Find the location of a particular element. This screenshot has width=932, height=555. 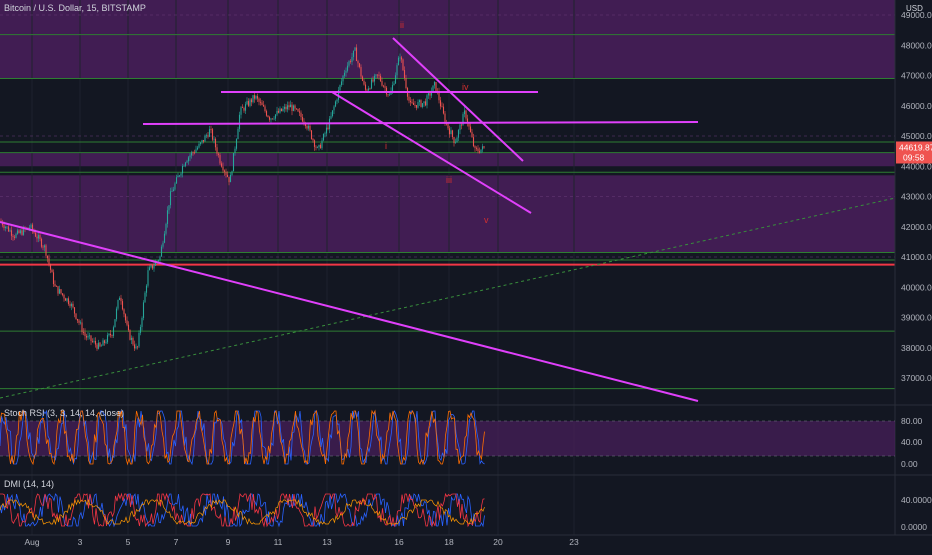

time-label: 3 is located at coordinates (80, 542).